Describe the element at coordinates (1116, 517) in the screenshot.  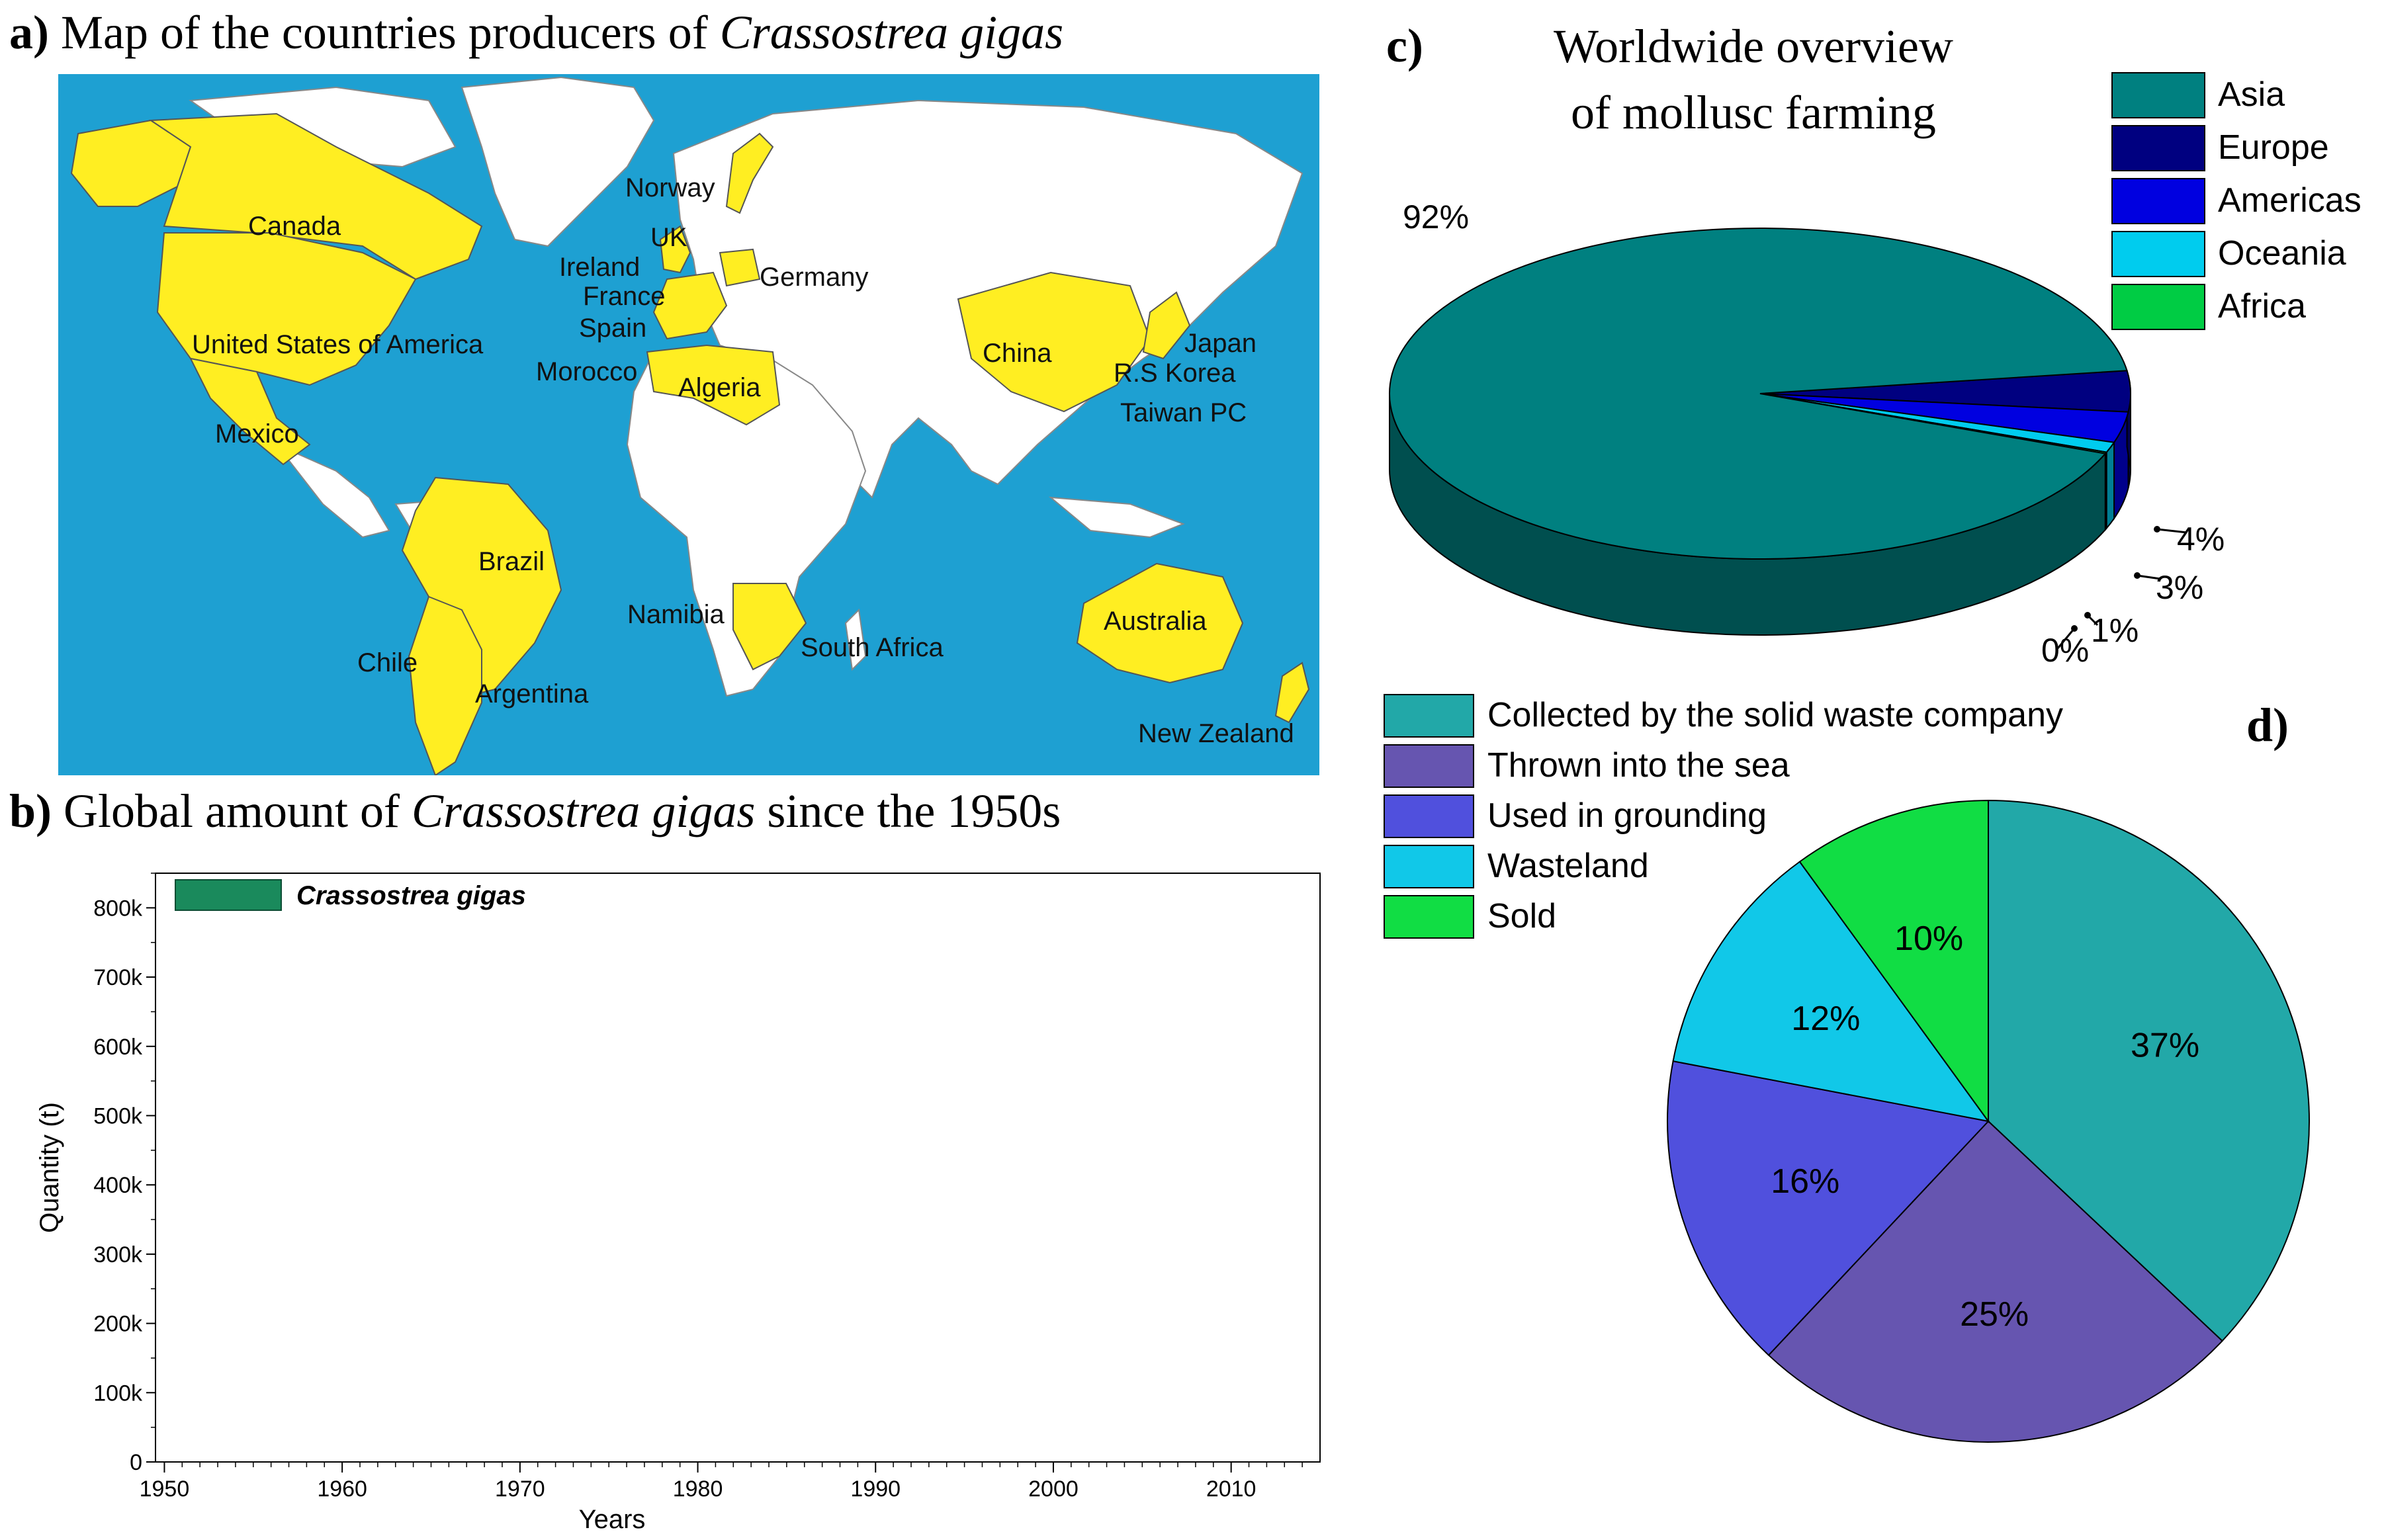
I see `indonesia-shape` at that location.